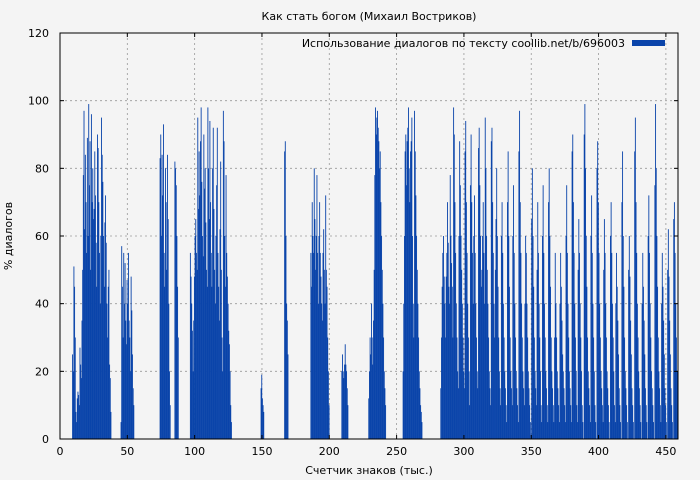  Describe the element at coordinates (38, 33) in the screenshot. I see `y-tick-label: 120` at that location.